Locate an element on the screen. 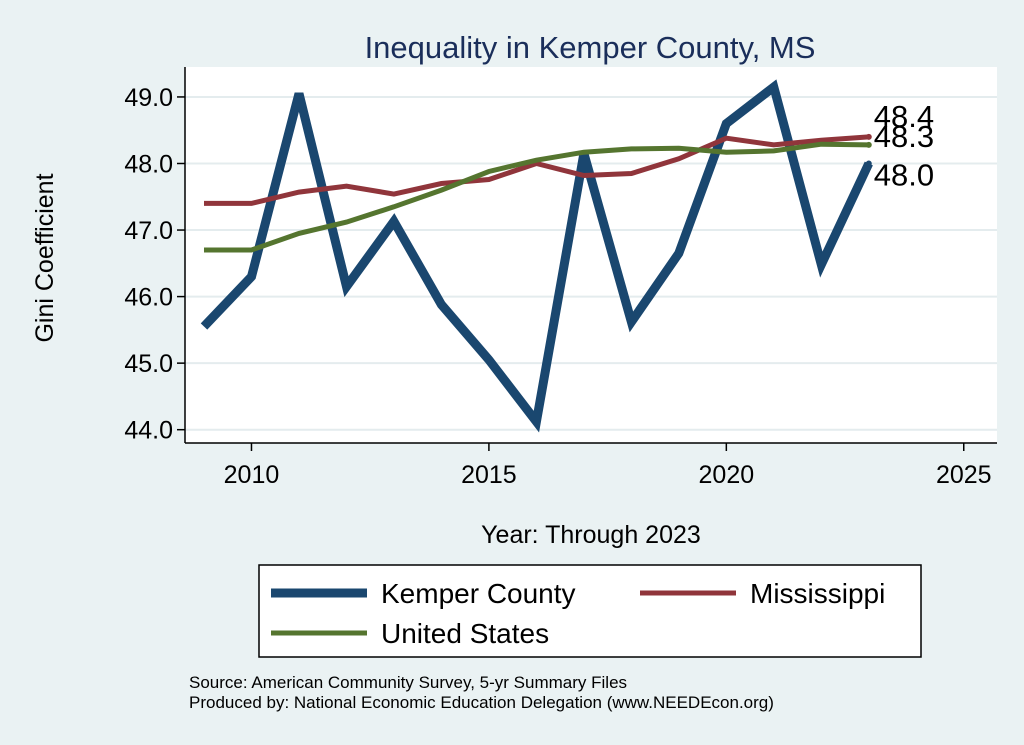 The width and height of the screenshot is (1024, 745). x-tick-label: 2010 is located at coordinates (252, 475).